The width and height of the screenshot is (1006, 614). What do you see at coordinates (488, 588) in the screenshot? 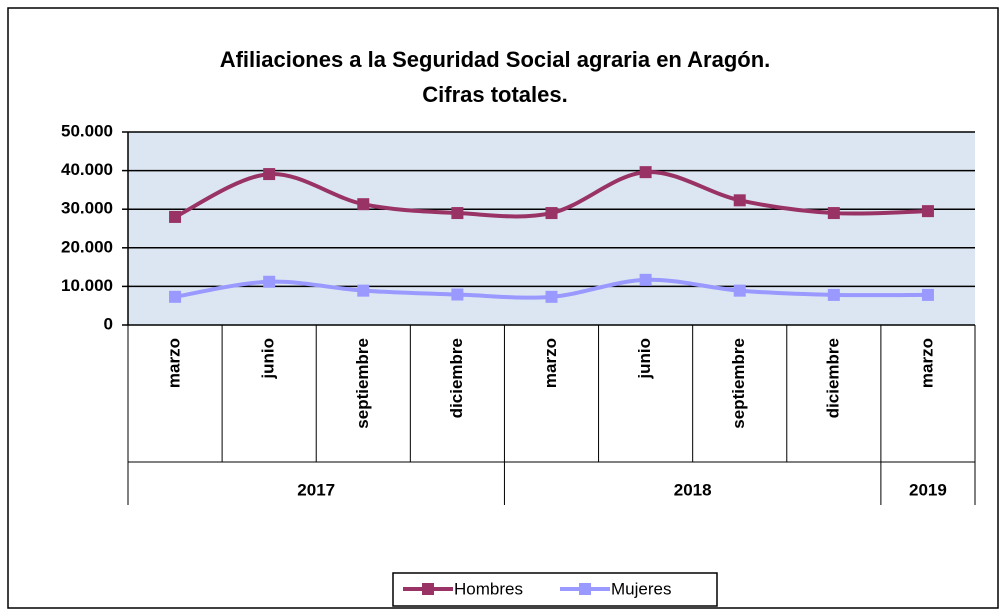
I see `legend-label: Hombres` at bounding box center [488, 588].